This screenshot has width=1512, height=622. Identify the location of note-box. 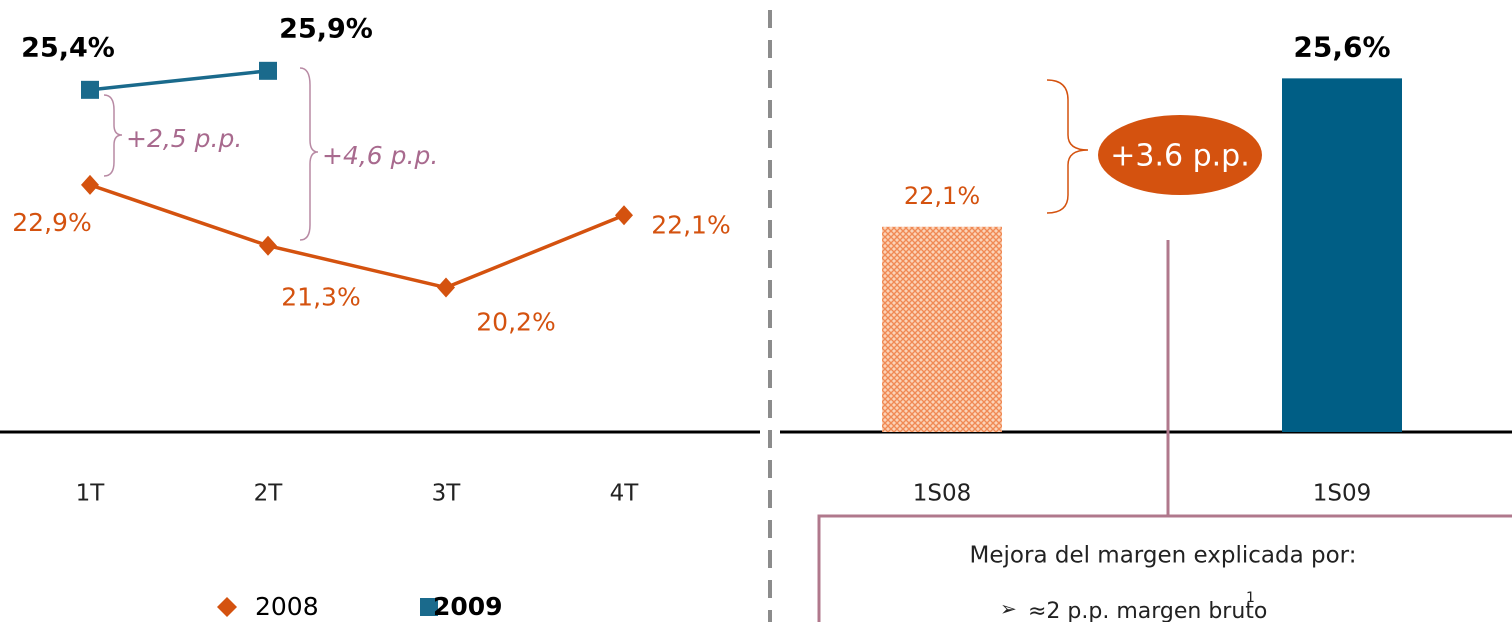
(1164, 568).